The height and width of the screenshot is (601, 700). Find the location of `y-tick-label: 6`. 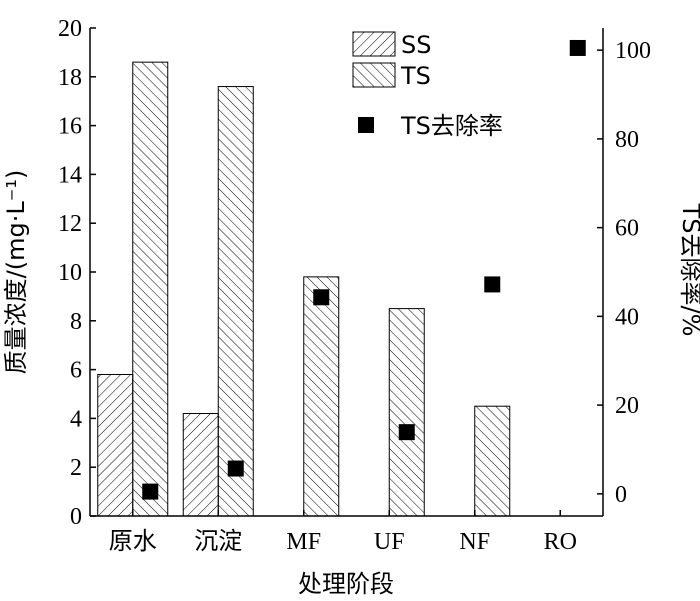

y-tick-label: 6 is located at coordinates (76, 371).